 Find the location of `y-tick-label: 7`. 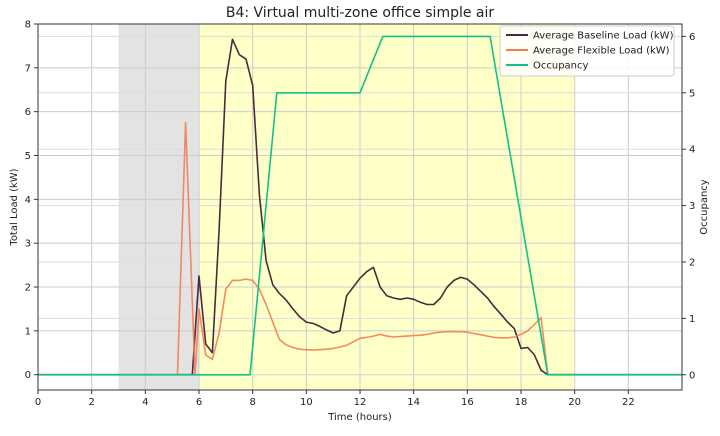

y-tick-label: 7 is located at coordinates (28, 68).